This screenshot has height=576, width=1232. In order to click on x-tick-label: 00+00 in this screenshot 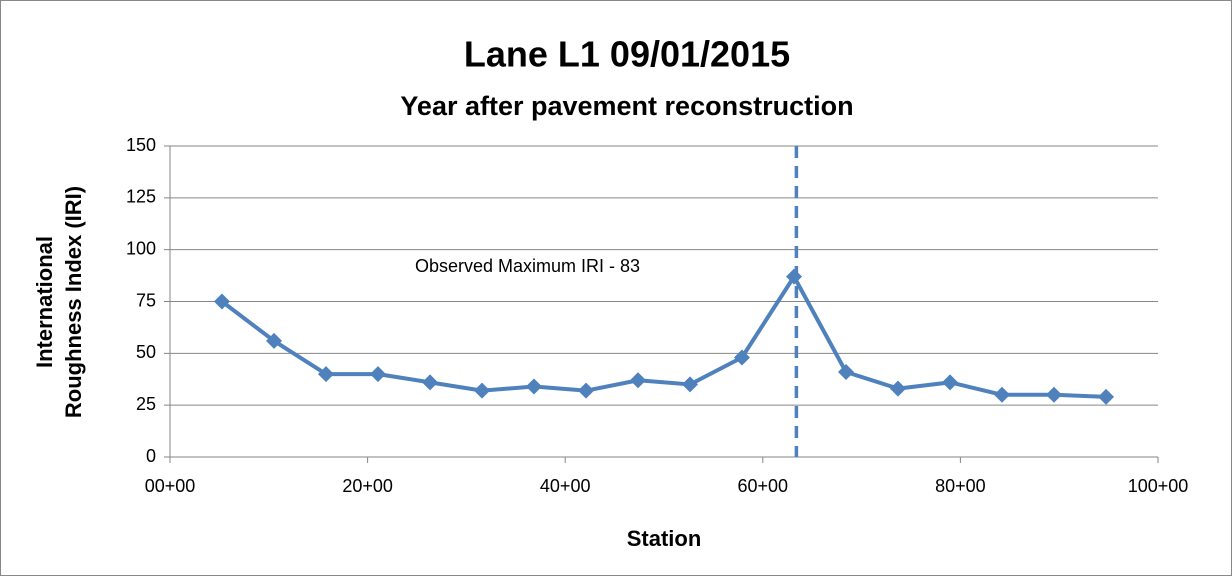, I will do `click(170, 486)`.